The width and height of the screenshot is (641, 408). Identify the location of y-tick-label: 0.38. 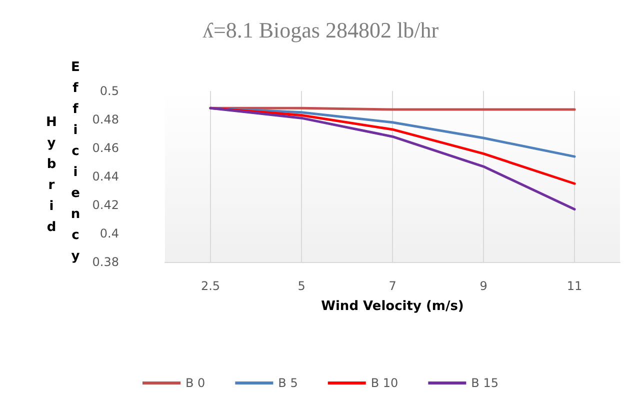
(105, 262).